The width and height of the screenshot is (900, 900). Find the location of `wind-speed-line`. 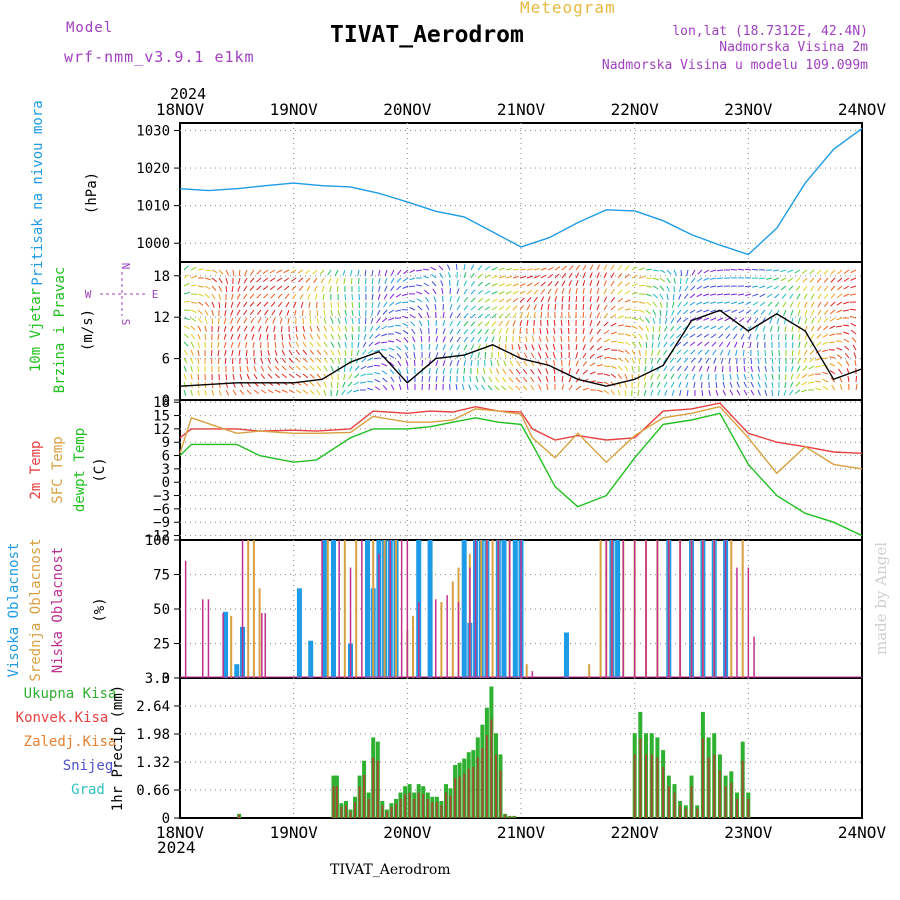

wind-speed-line is located at coordinates (521, 348).